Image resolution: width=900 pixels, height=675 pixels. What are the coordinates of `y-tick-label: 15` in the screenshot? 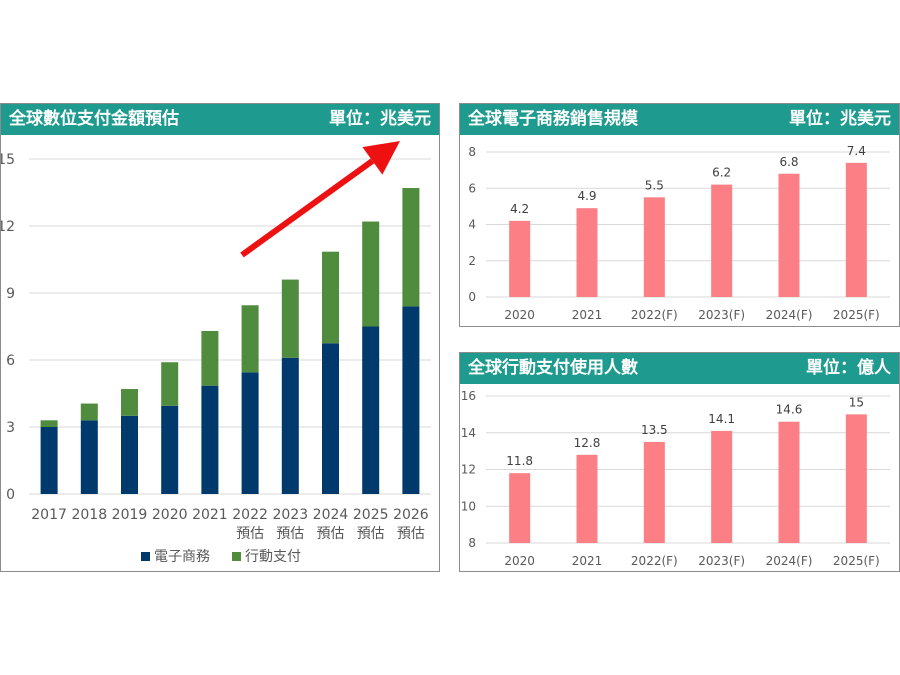 It's located at (8, 160).